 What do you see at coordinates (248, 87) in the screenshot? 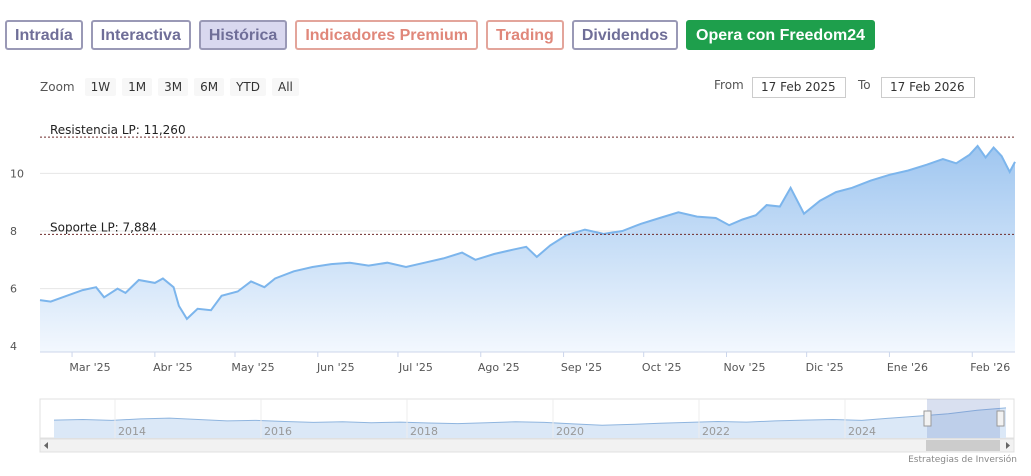
I see `zoom-ytd-button: YTD` at bounding box center [248, 87].